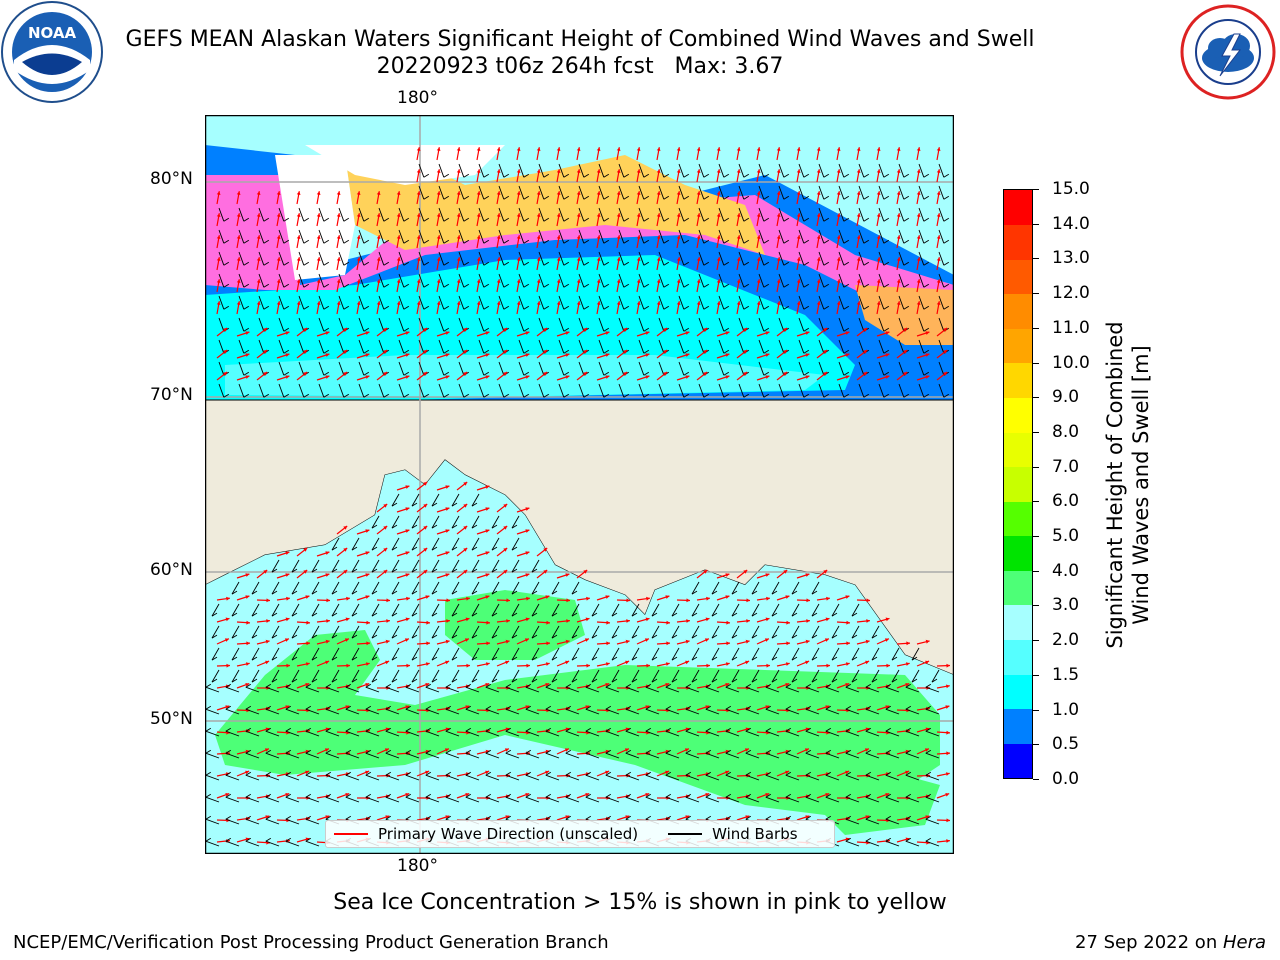  Describe the element at coordinates (1066, 501) in the screenshot. I see `colorbar-tick-label: 6.0` at that location.